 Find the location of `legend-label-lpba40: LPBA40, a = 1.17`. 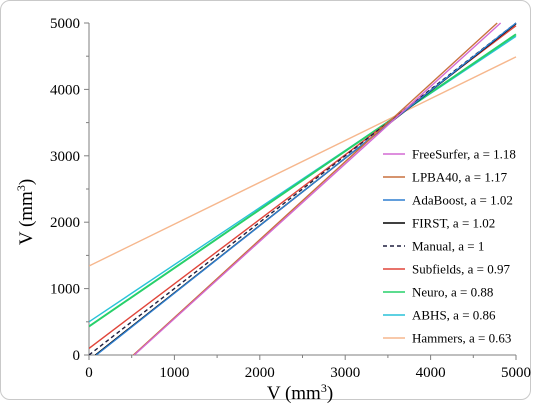

legend-label-lpba40: LPBA40, a = 1.17 is located at coordinates (460, 177).